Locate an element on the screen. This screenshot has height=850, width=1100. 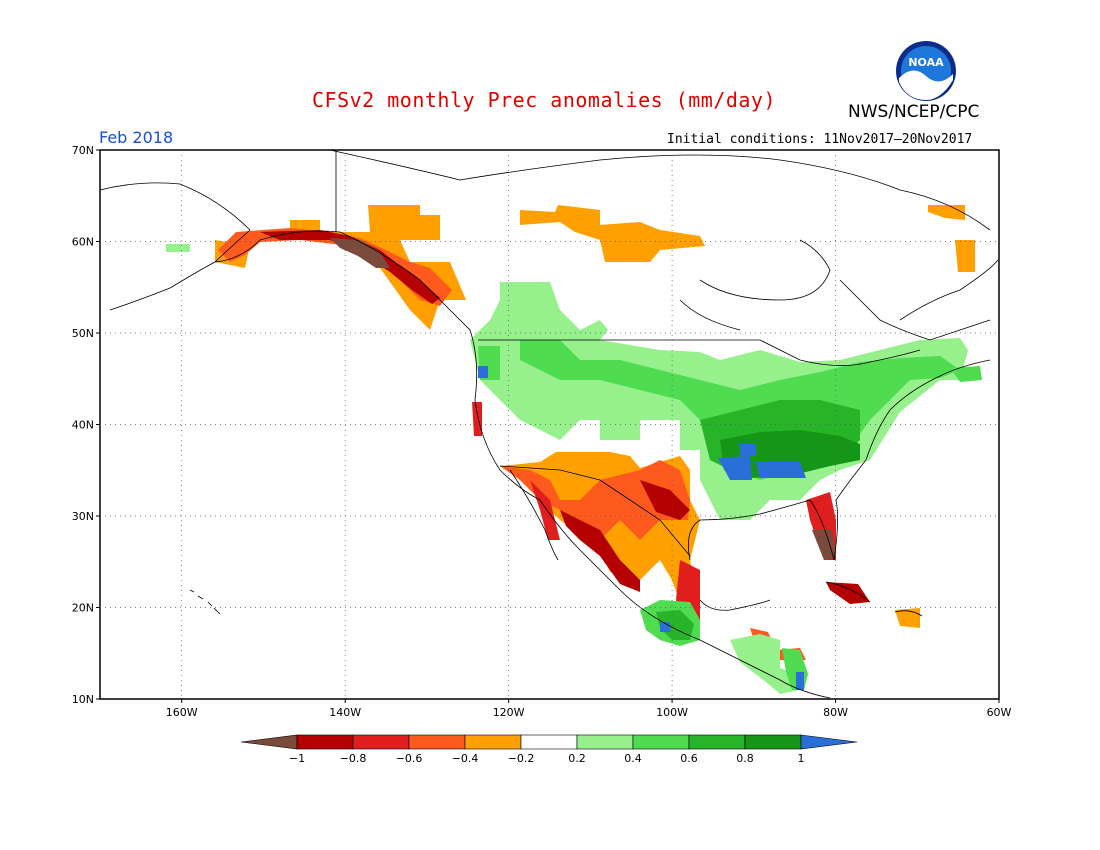
lon-tick-label: 100W is located at coordinates (672, 712).